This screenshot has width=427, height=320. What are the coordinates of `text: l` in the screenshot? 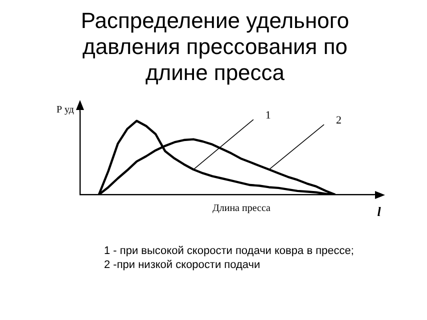 It's located at (379, 211).